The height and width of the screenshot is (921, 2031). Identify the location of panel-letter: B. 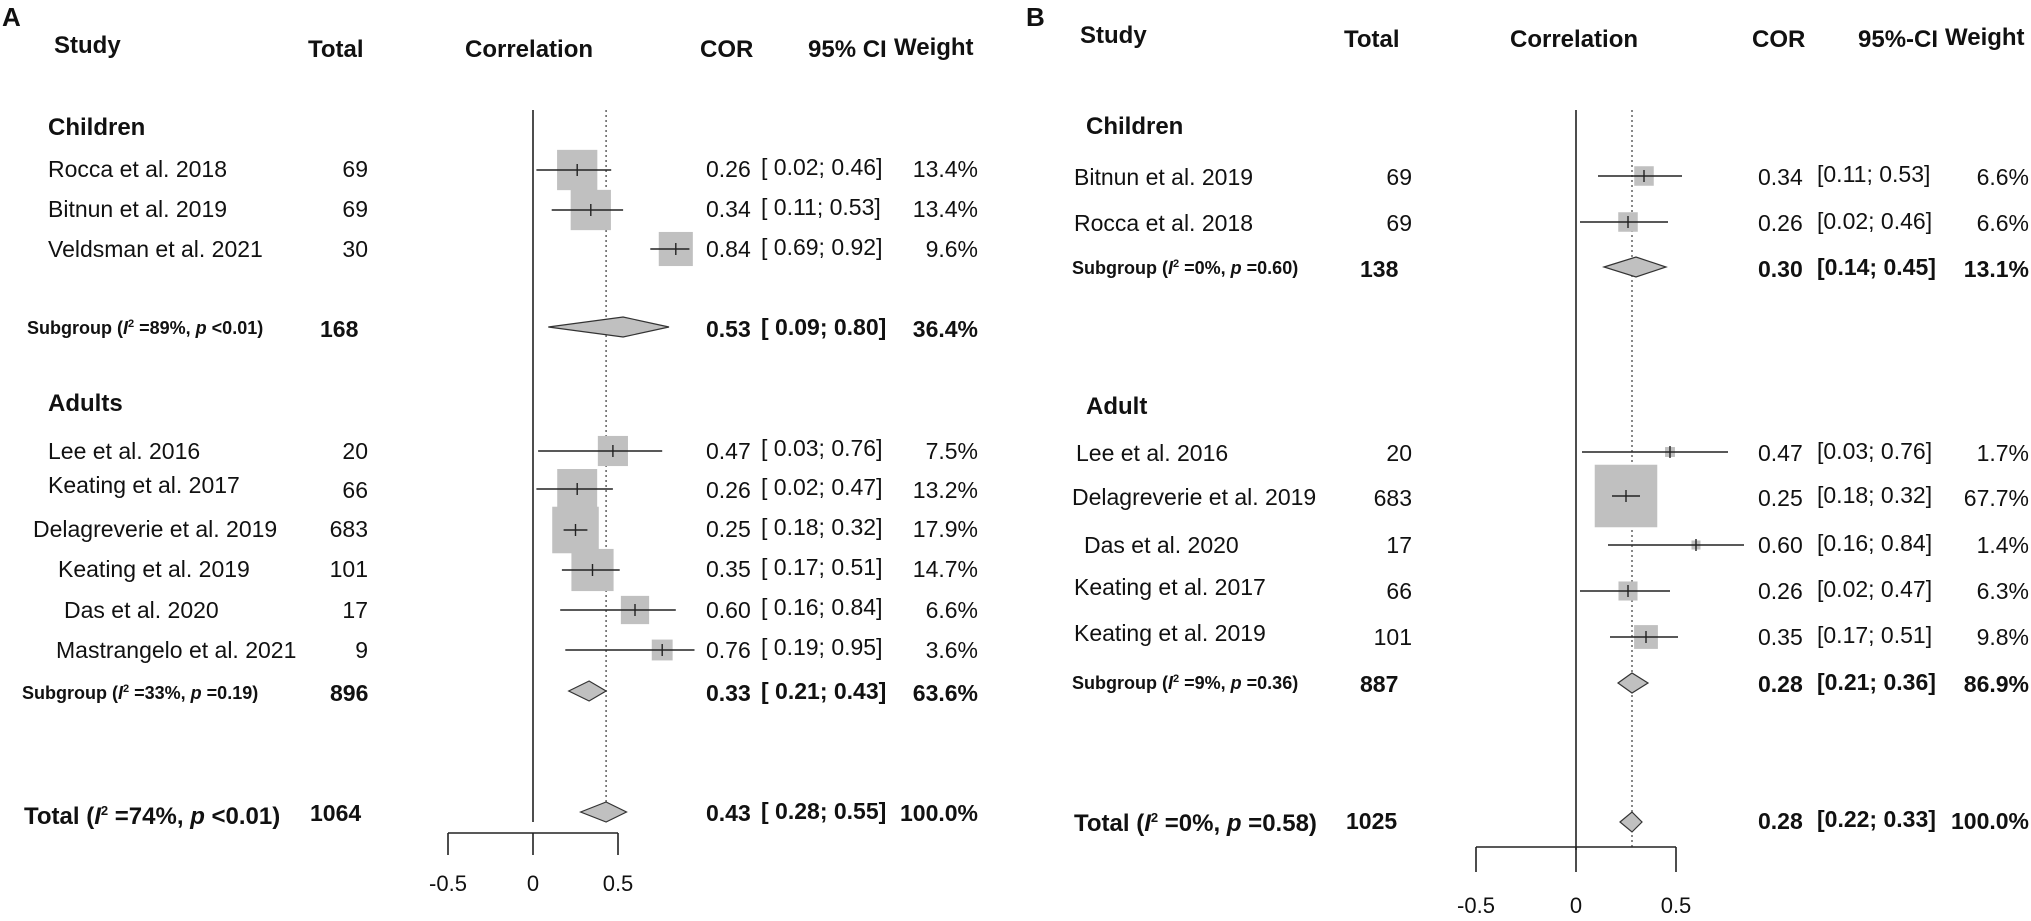
(1035, 17).